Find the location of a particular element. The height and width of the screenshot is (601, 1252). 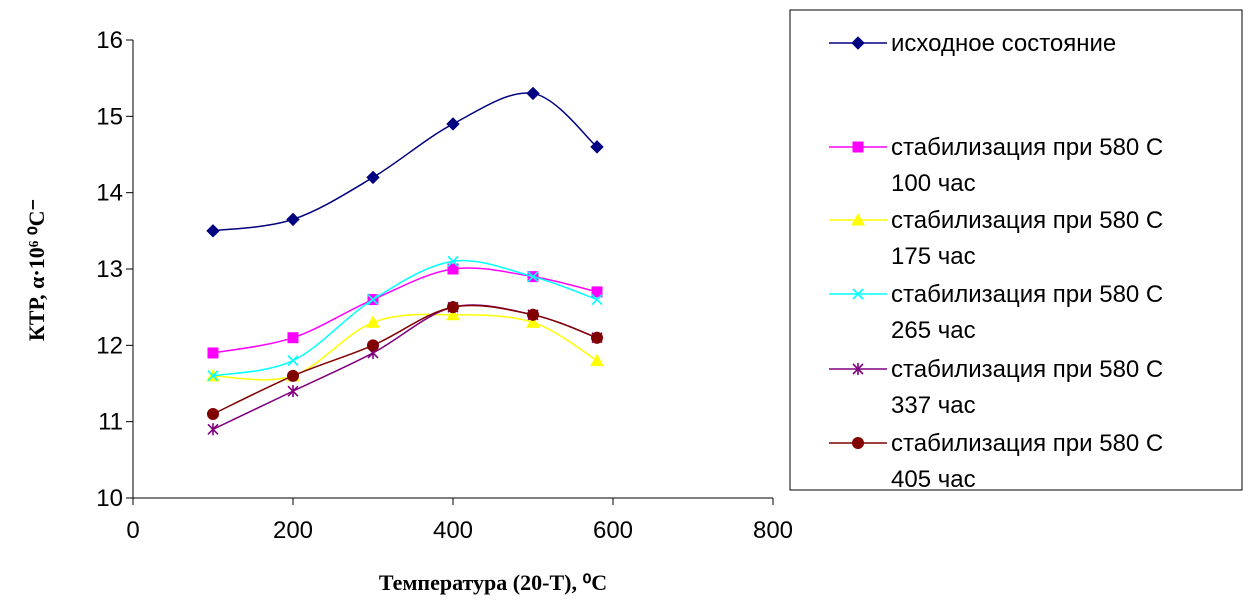

legend-label: 100 час is located at coordinates (933, 183).